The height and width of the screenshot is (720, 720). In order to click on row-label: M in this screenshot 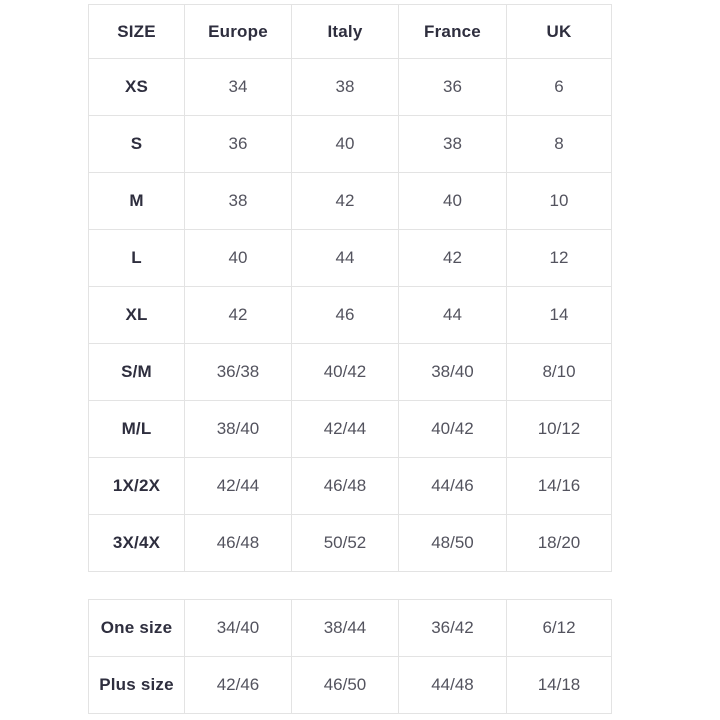, I will do `click(136, 201)`.